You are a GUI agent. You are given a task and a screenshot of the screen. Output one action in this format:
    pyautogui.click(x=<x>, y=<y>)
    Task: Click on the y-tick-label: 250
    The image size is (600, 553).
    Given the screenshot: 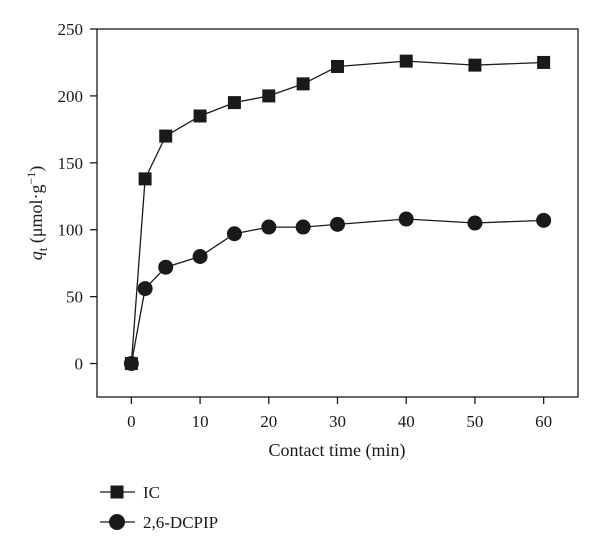 What is the action you would take?
    pyautogui.click(x=71, y=29)
    